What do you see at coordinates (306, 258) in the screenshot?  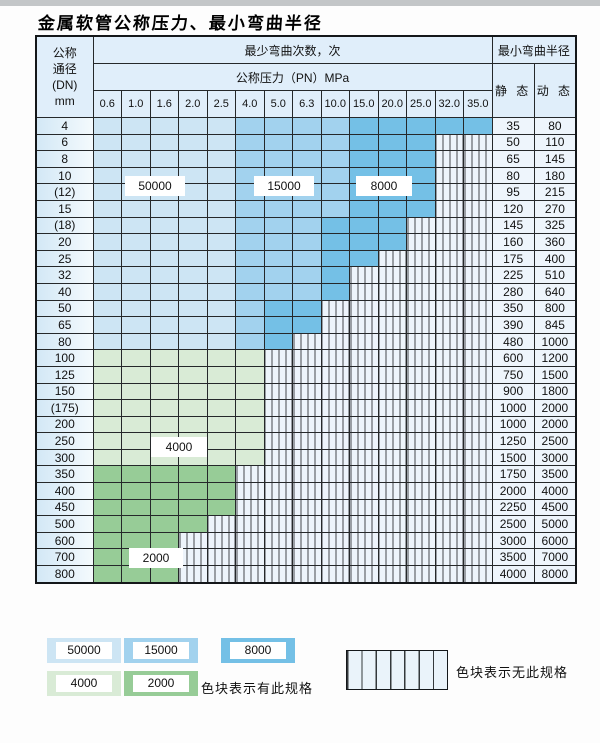 I see `table-row: 25 175 400` at bounding box center [306, 258].